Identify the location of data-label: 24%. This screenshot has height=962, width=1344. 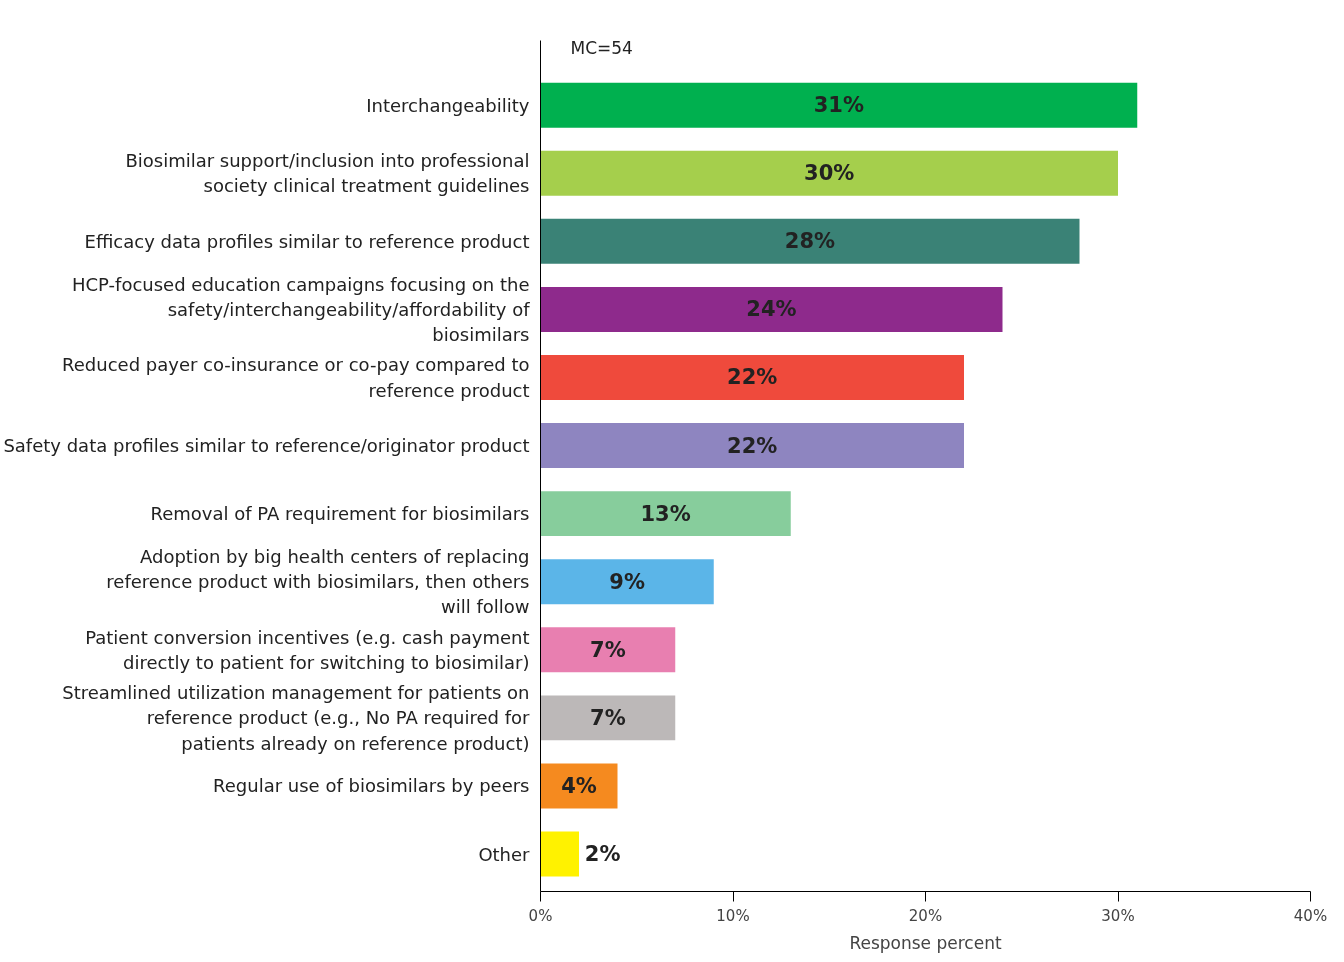
(771, 309).